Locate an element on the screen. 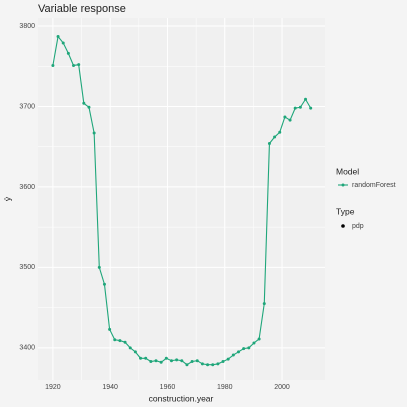 This screenshot has height=407, width=407. y-axis-title: ŷ is located at coordinates (7, 198).